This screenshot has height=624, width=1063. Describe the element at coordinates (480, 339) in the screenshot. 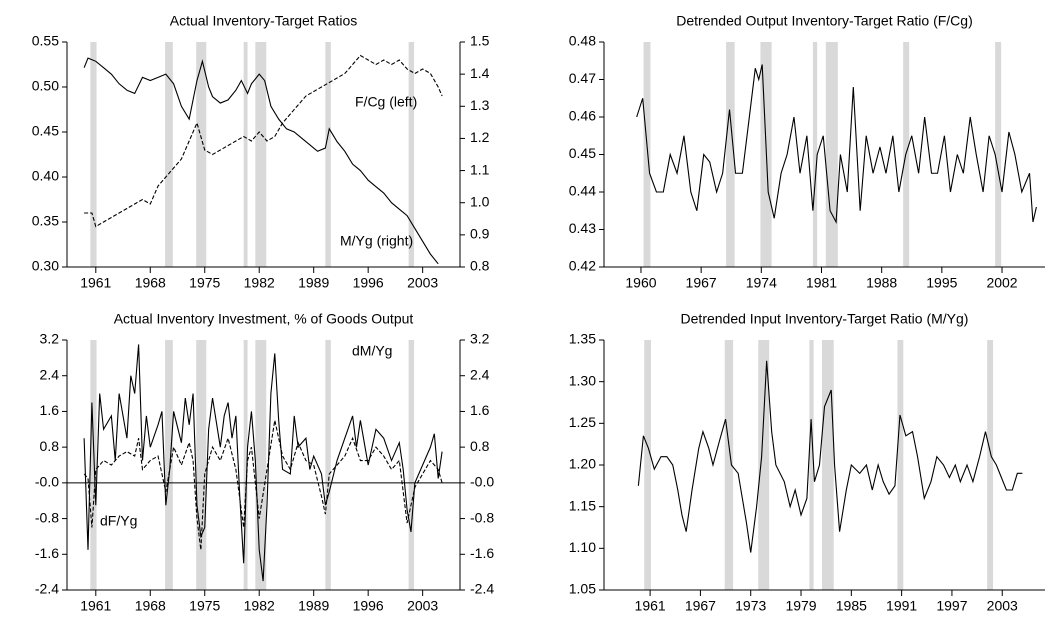

I see `y2-tick-label: 3.2` at that location.